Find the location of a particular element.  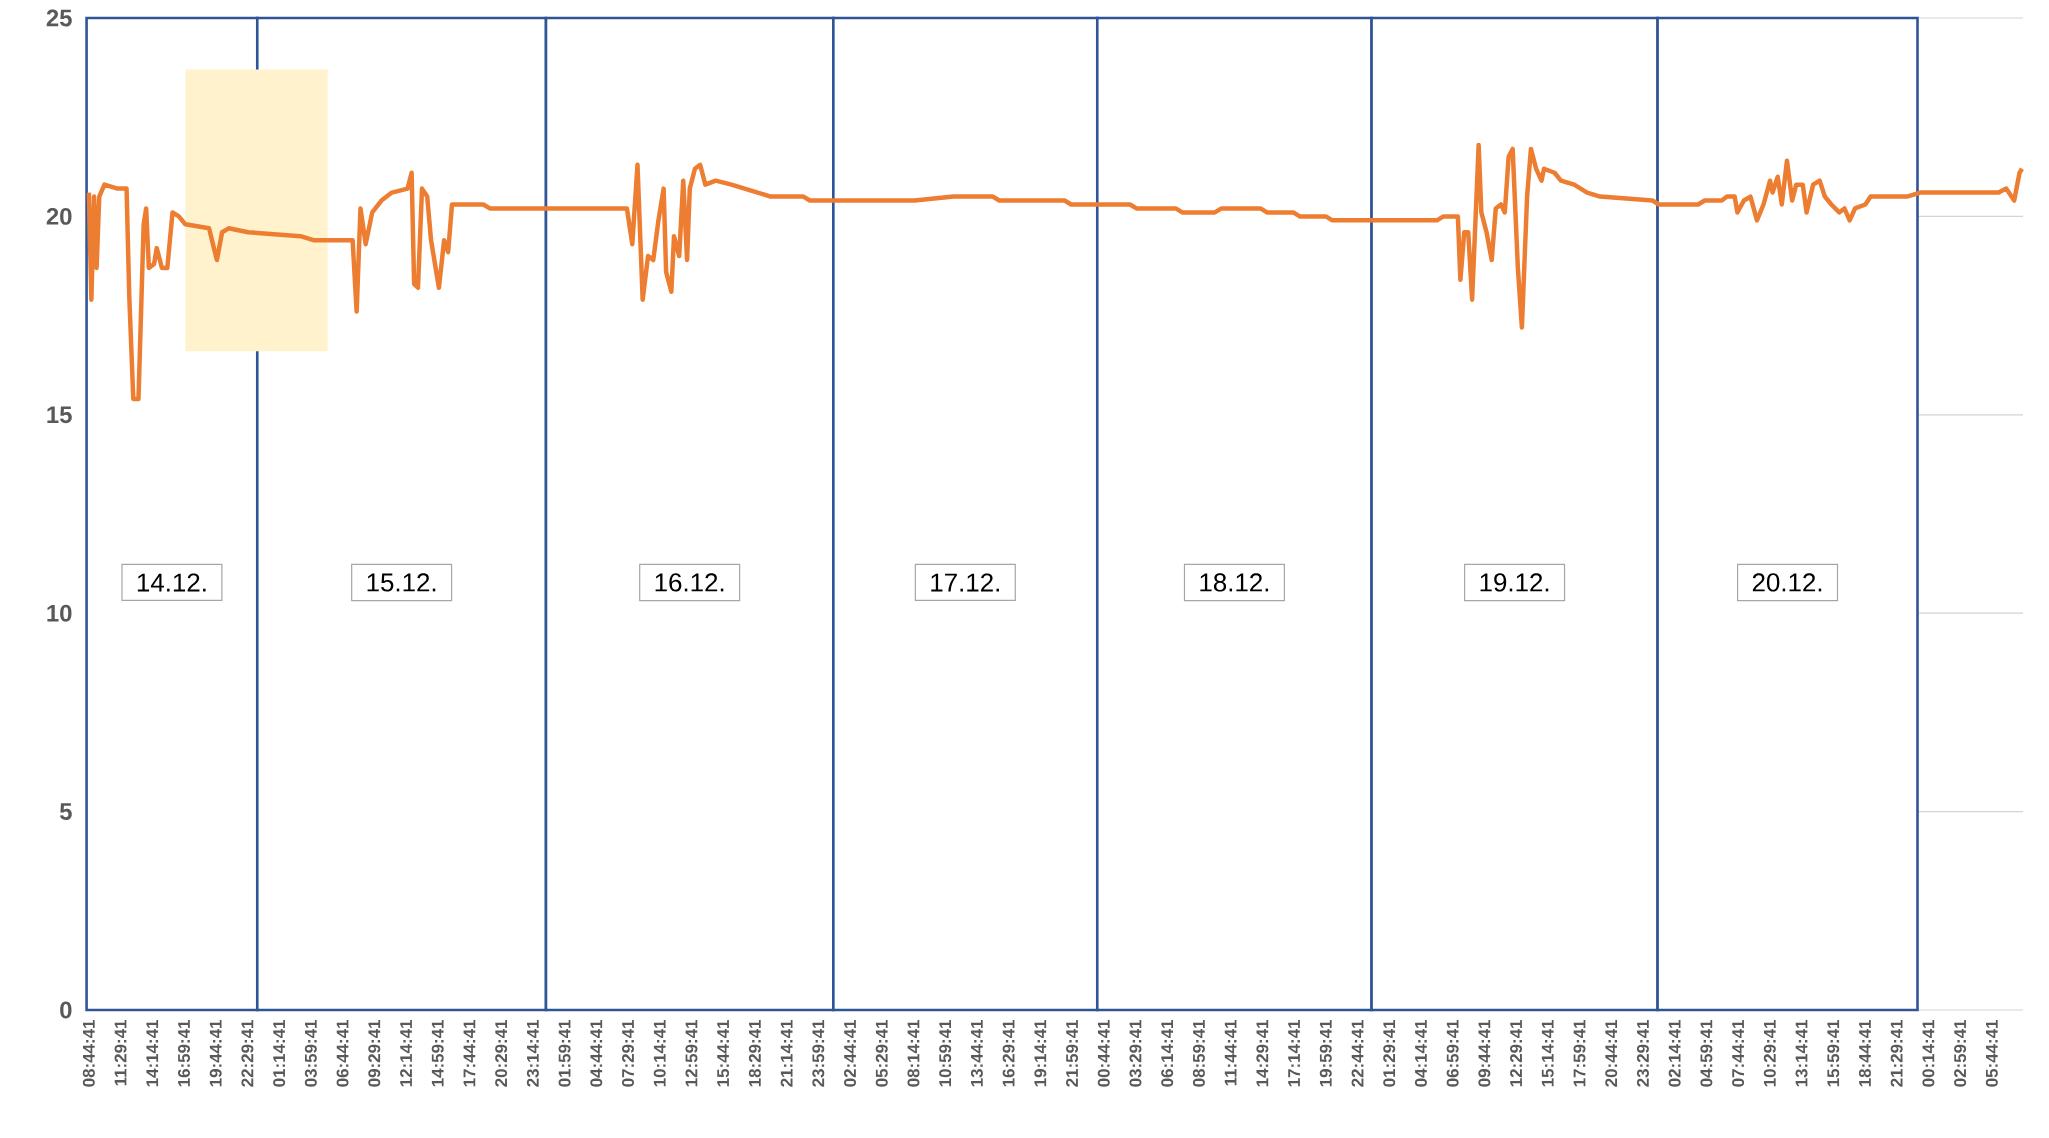

y-tick-label: 0 is located at coordinates (66, 1010).